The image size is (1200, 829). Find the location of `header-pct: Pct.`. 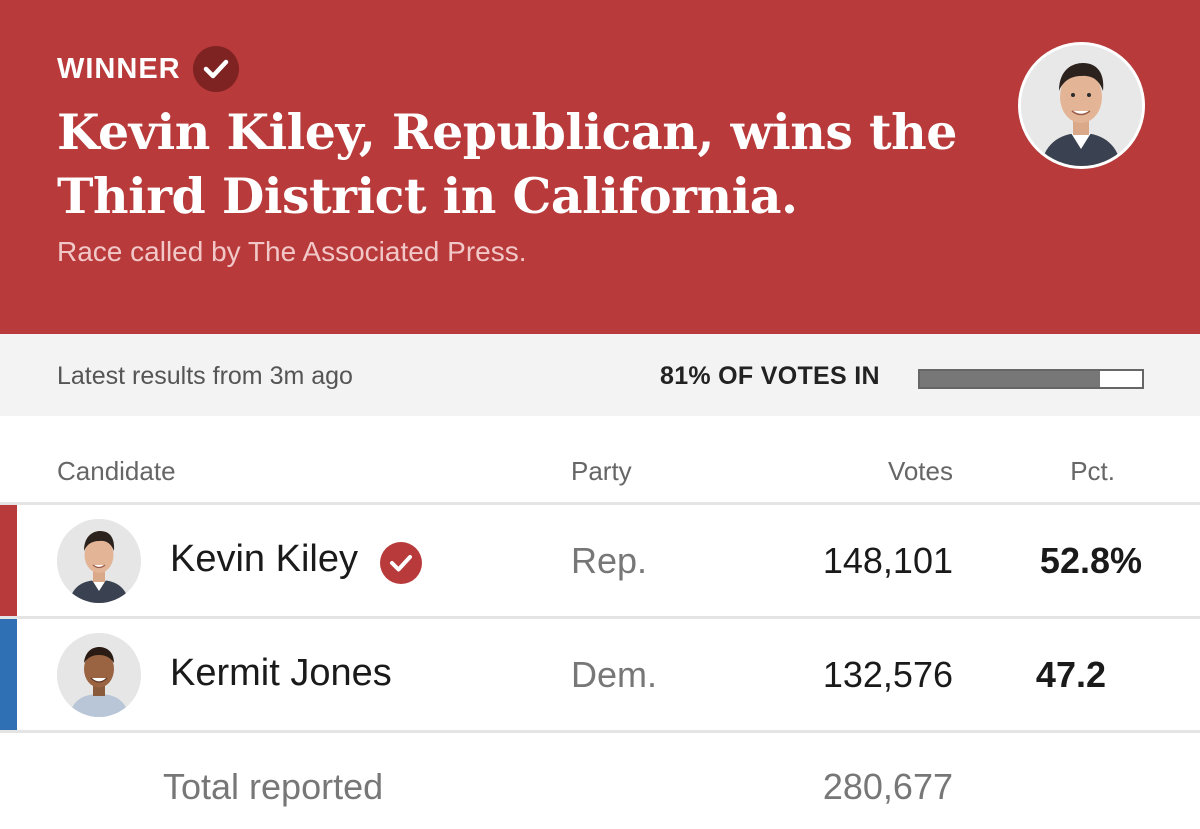

header-pct: Pct. is located at coordinates (1092, 471).